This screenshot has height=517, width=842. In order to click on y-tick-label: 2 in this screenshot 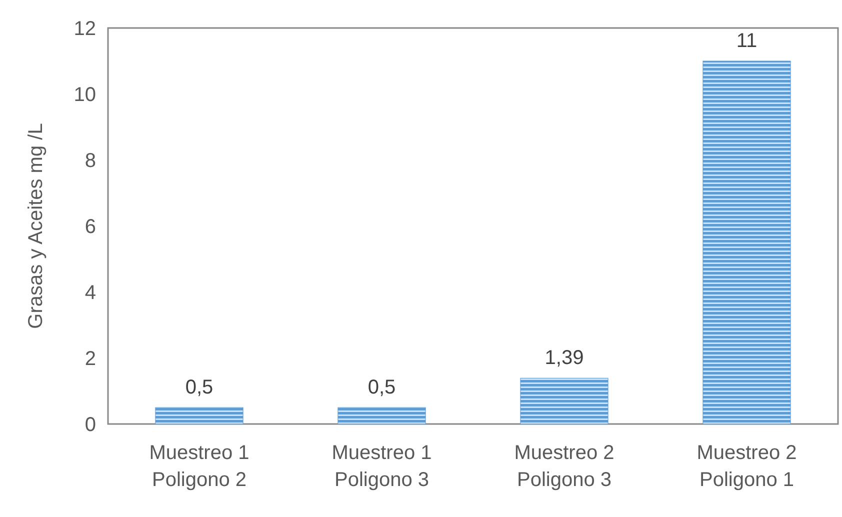, I will do `click(90, 359)`.